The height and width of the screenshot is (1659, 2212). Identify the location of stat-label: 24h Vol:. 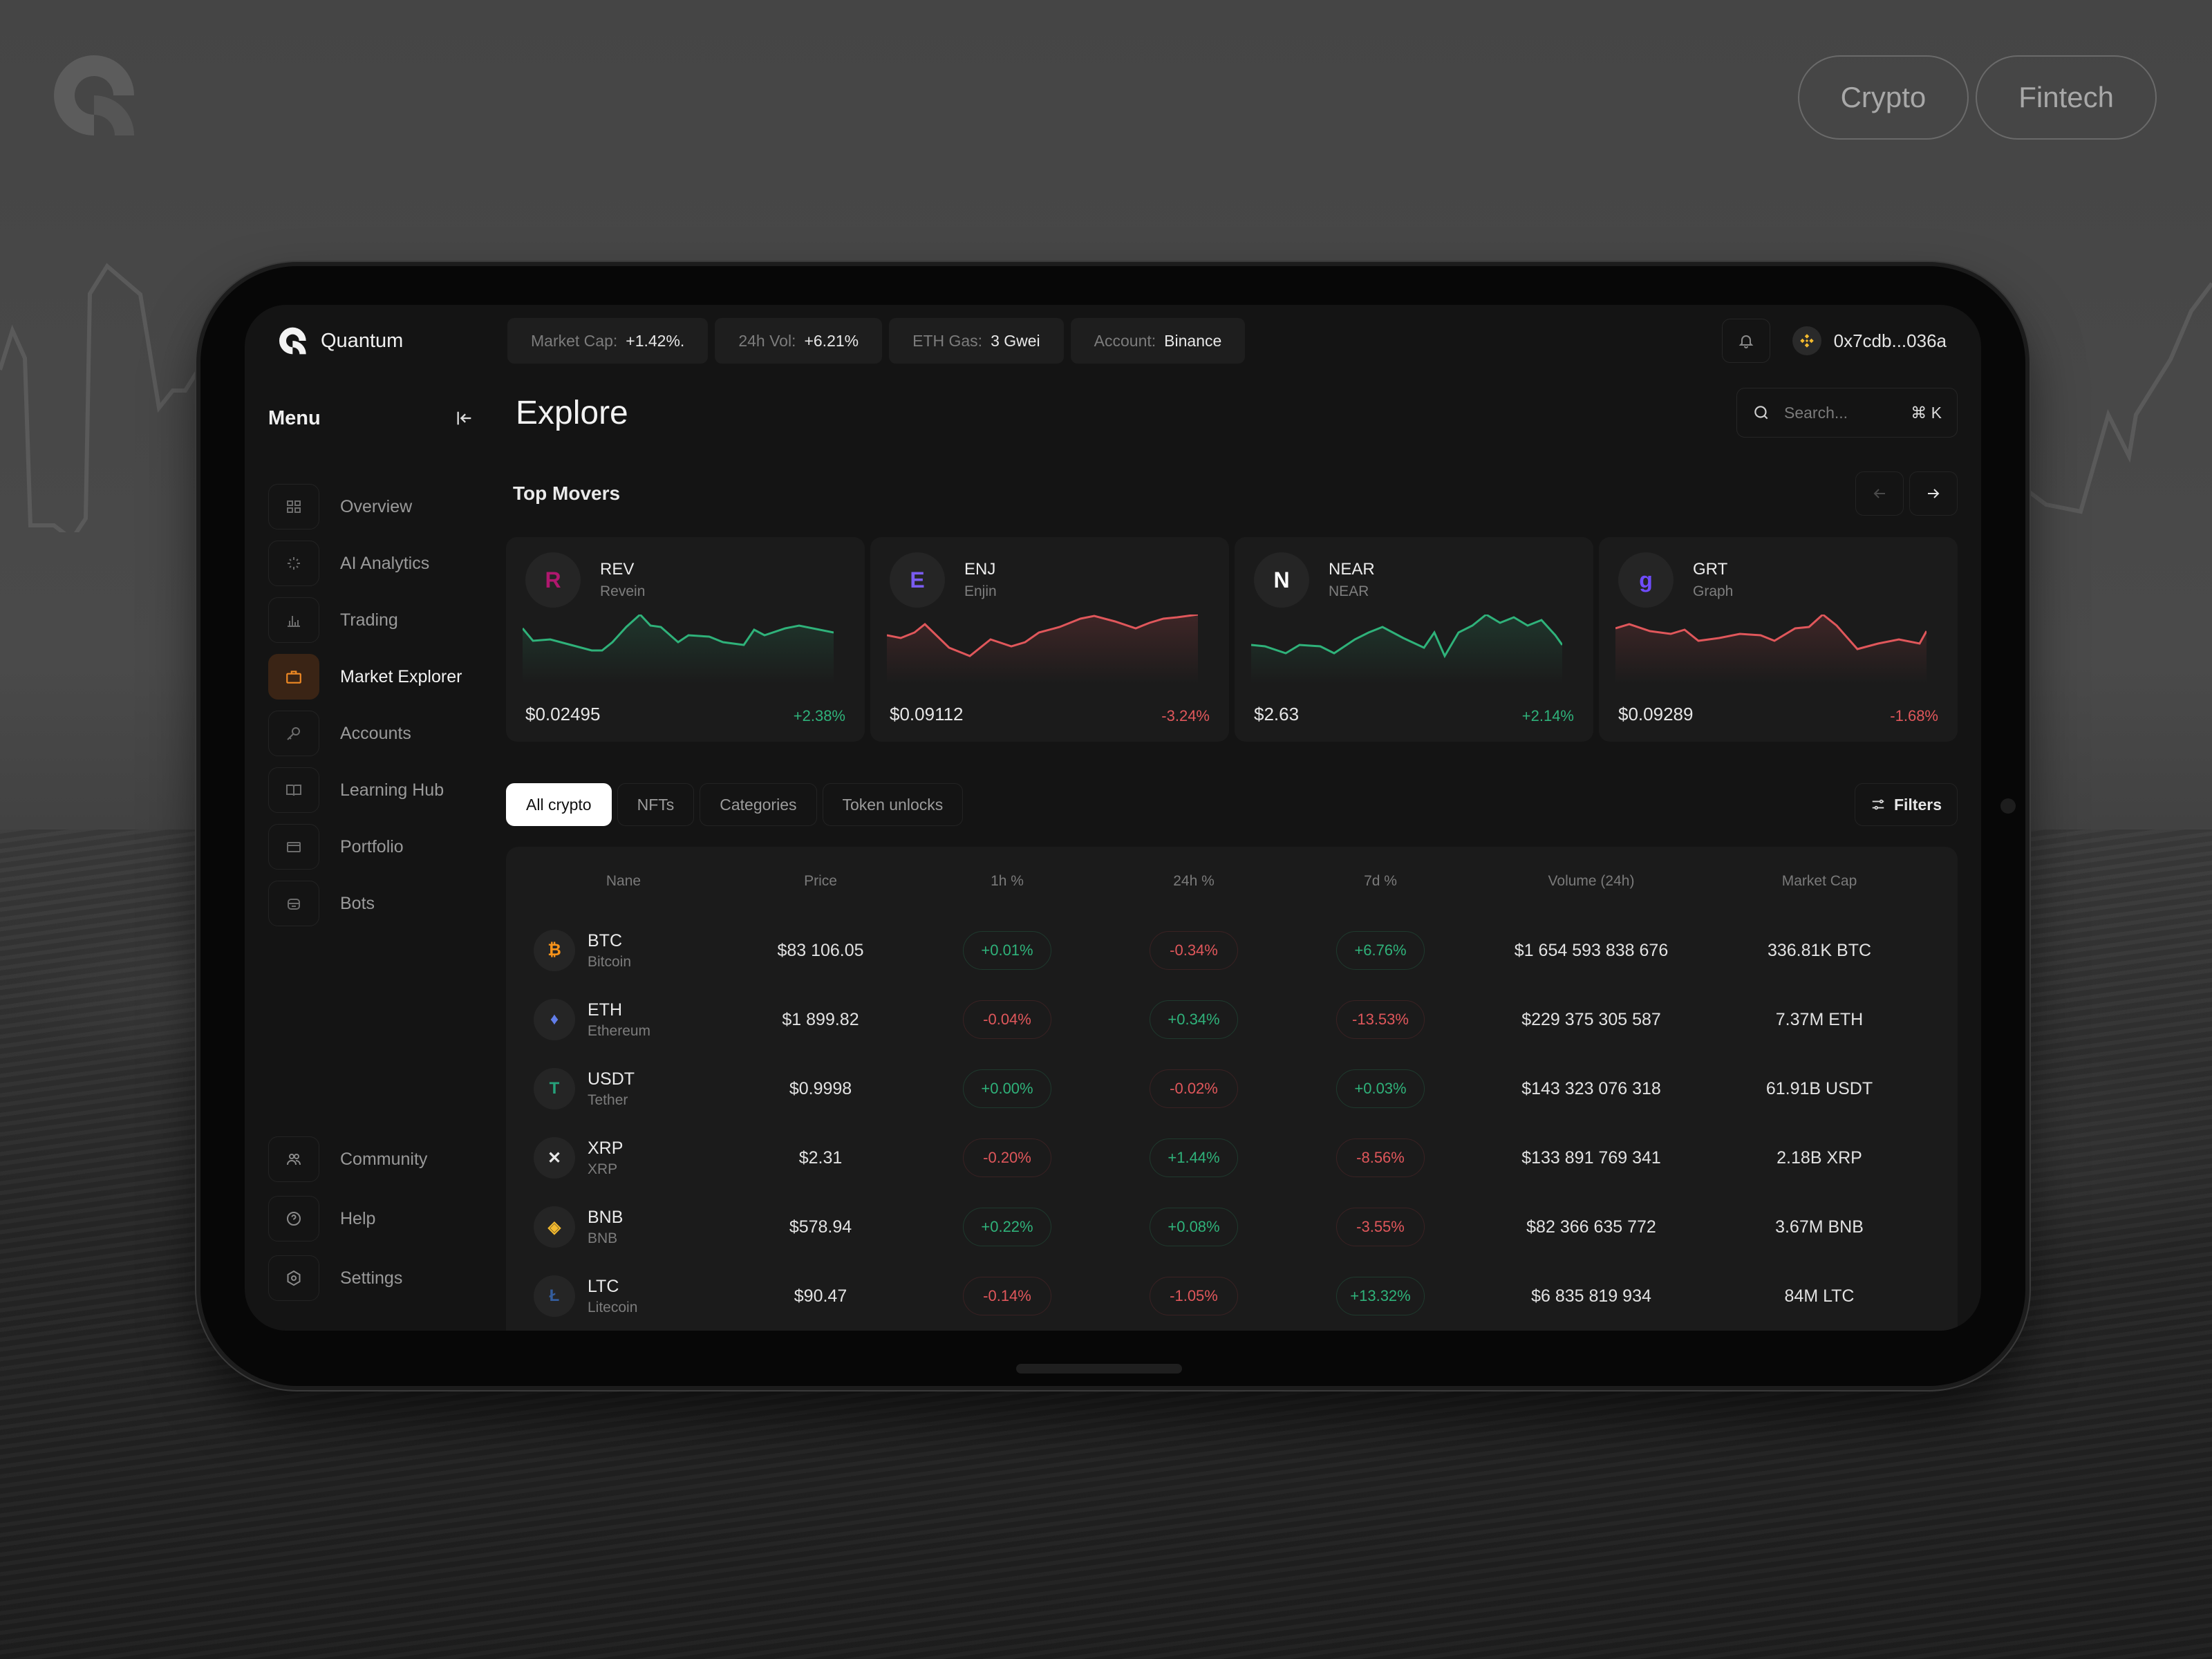
(767, 340).